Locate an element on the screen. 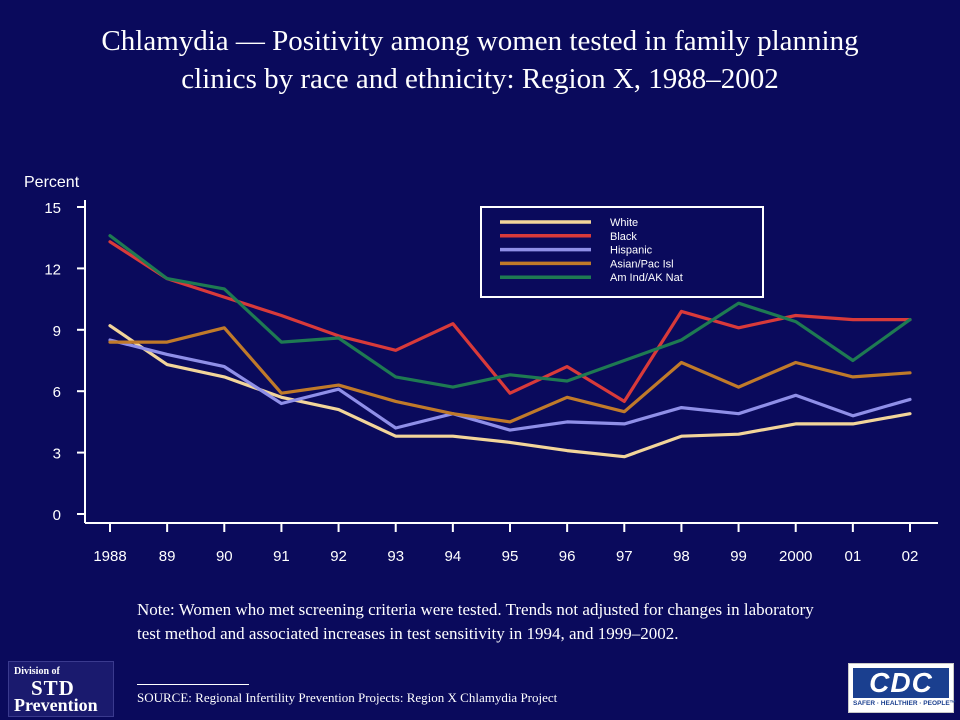 The height and width of the screenshot is (720, 960). y-axis-label: Percent is located at coordinates (52, 182).